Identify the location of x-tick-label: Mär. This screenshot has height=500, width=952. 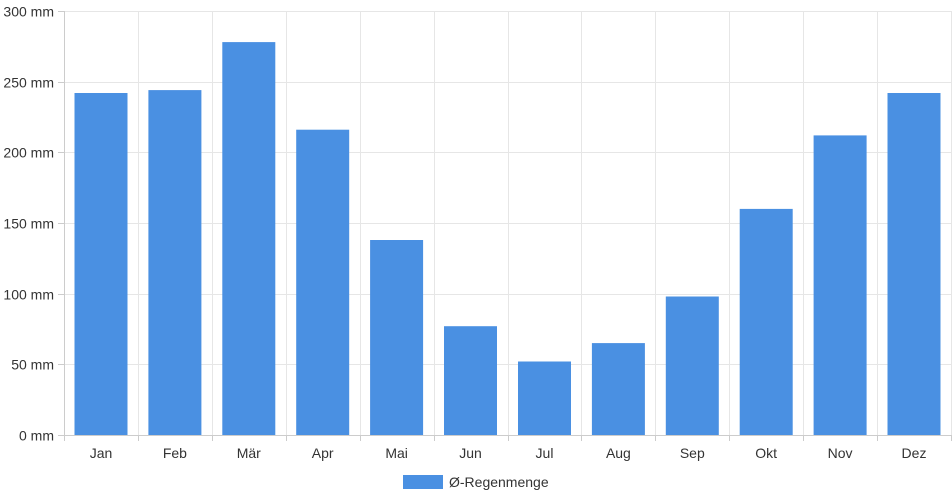
(249, 453).